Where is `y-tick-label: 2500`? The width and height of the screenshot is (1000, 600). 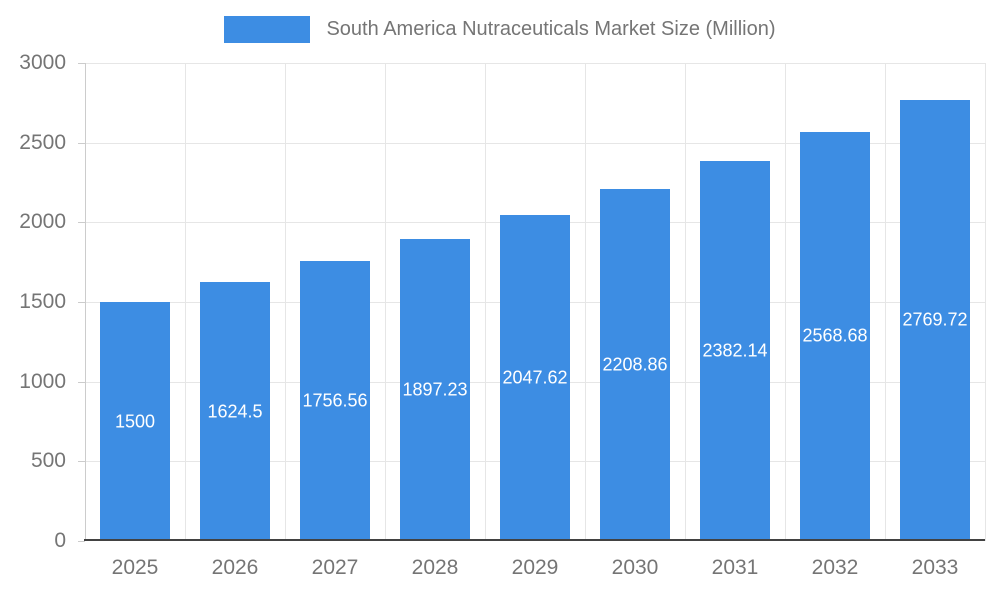
y-tick-label: 2500 is located at coordinates (42, 142).